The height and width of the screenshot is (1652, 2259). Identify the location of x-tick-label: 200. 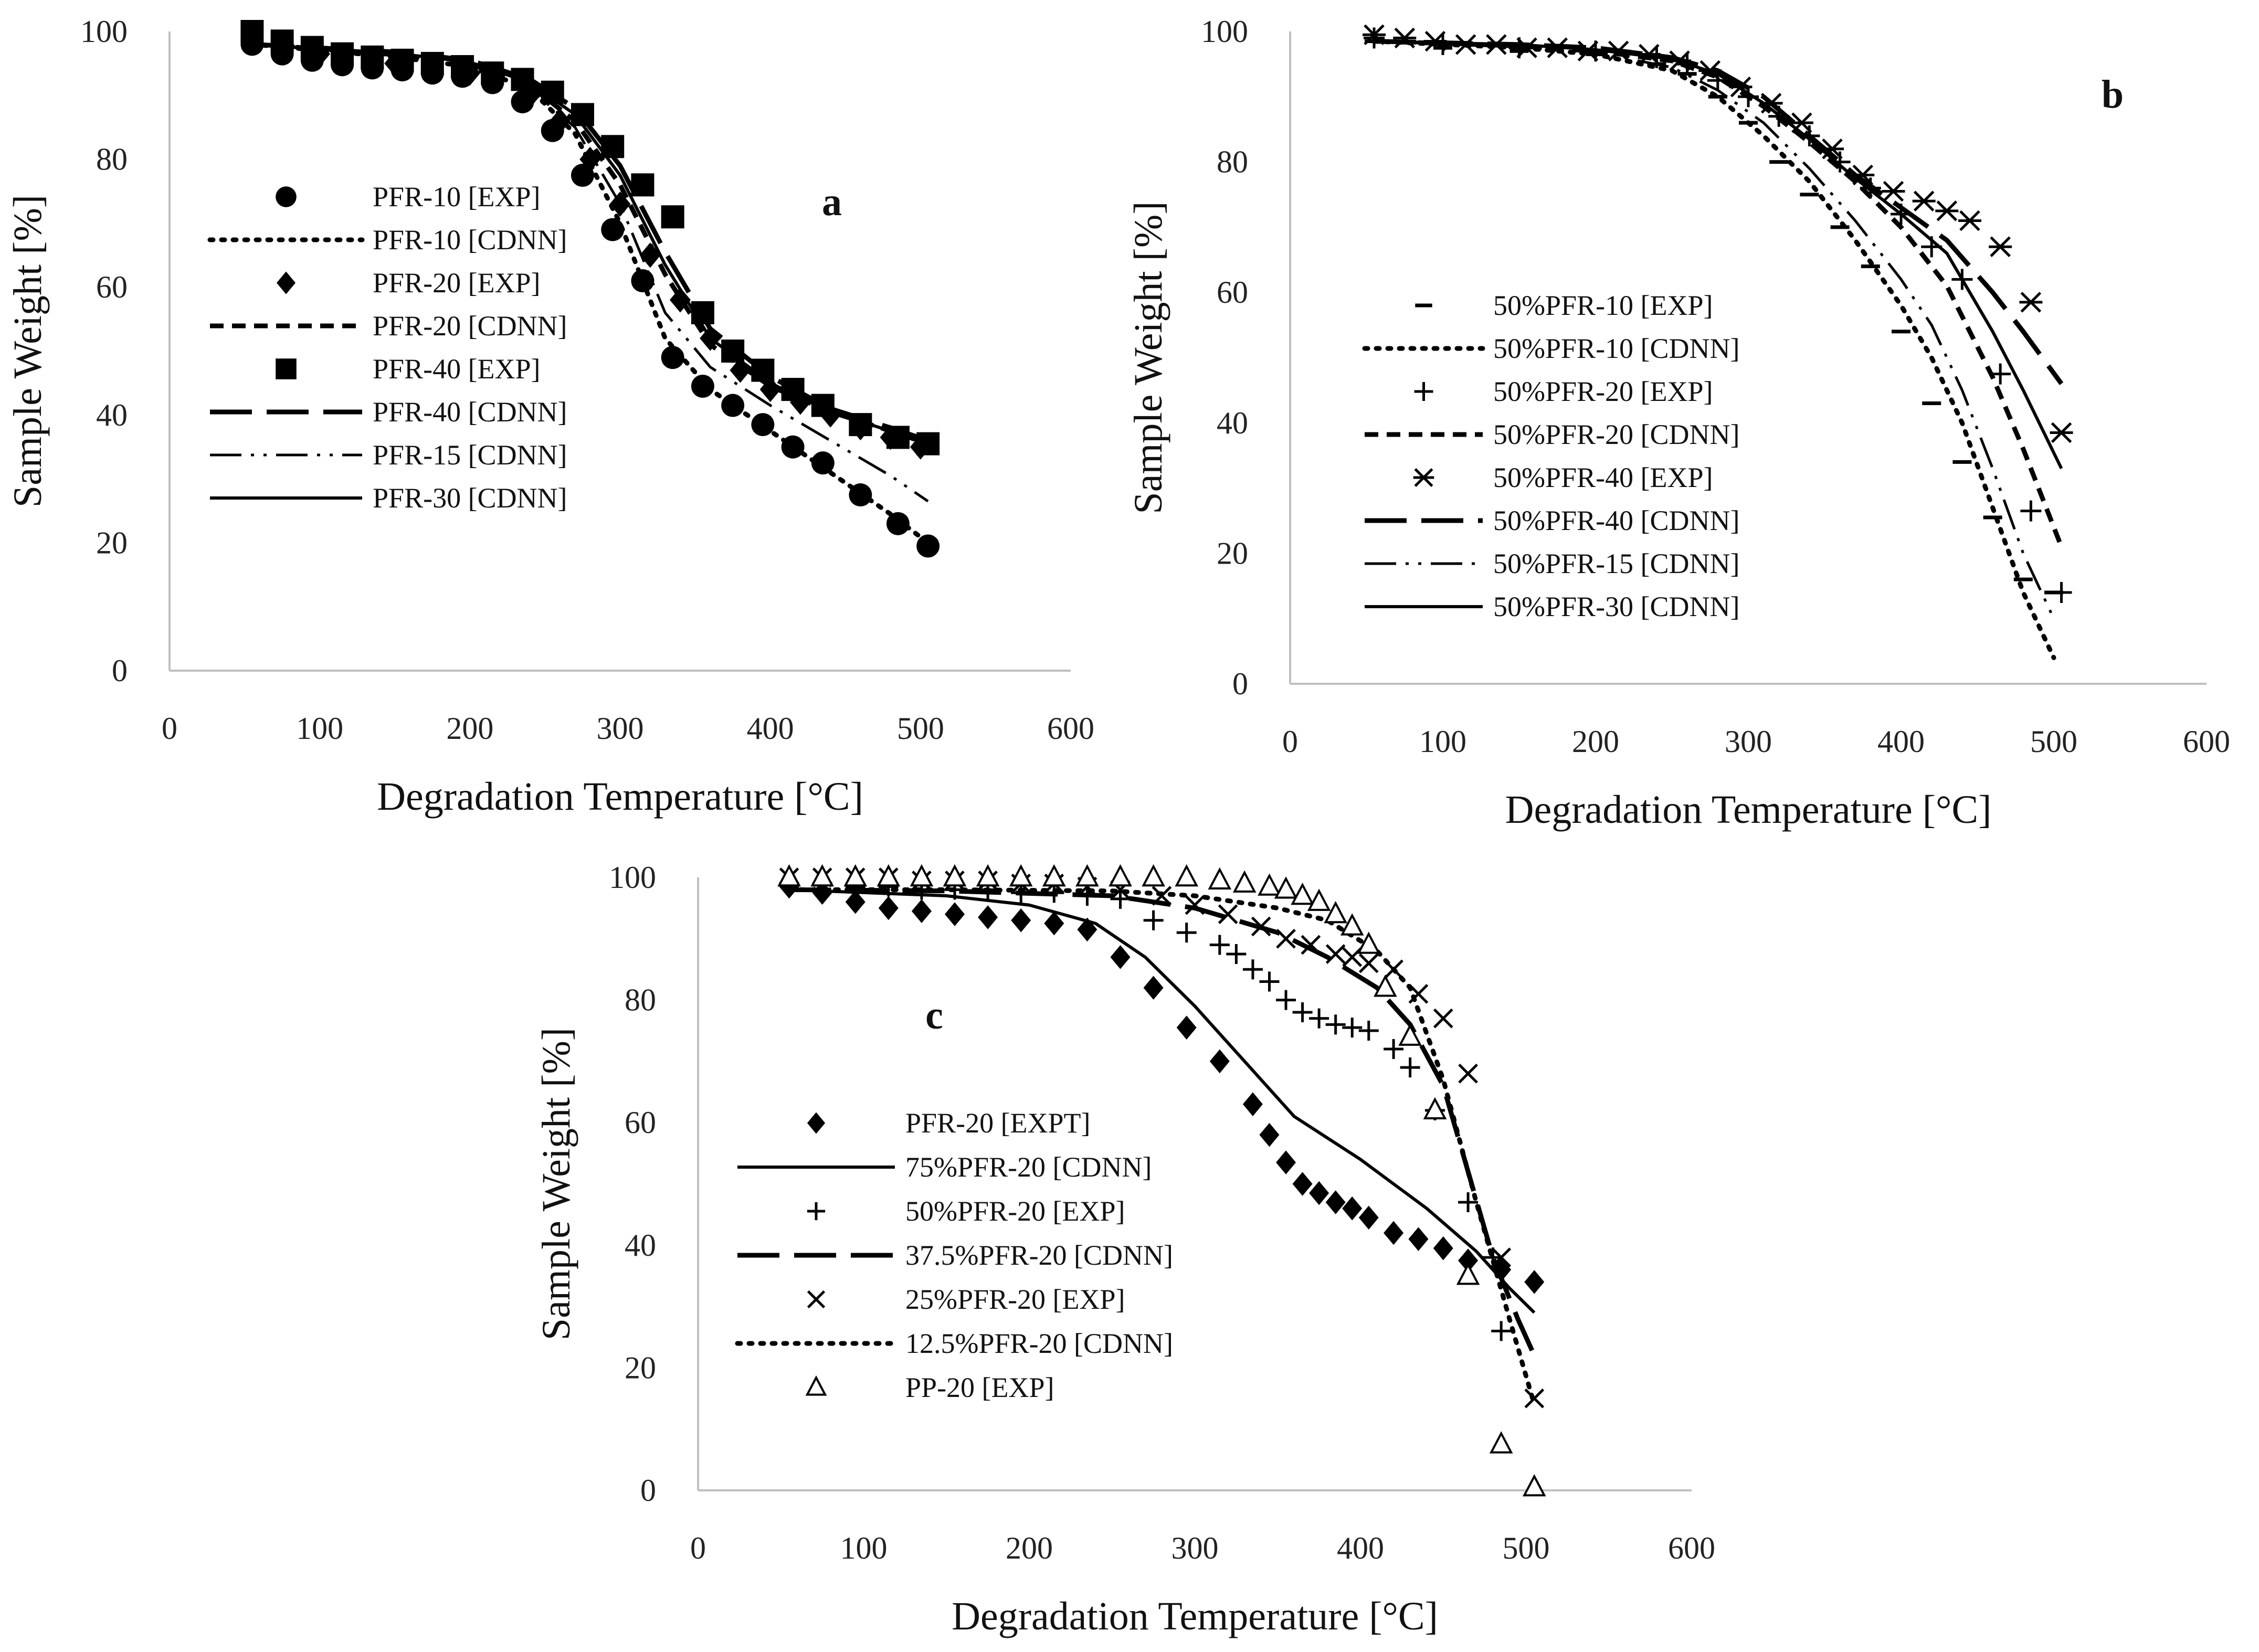
(1595, 741).